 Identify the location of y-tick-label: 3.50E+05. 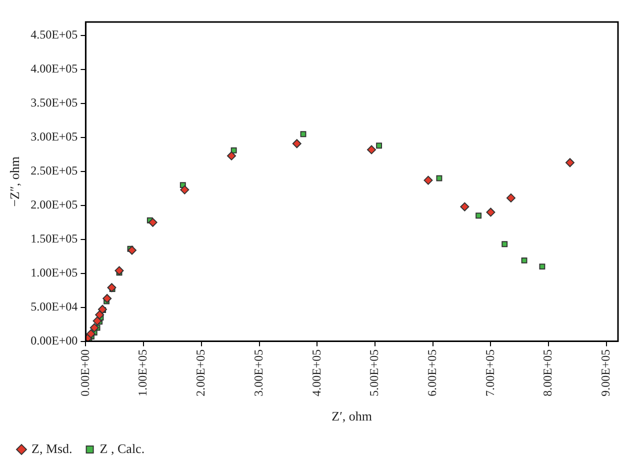
(54, 103).